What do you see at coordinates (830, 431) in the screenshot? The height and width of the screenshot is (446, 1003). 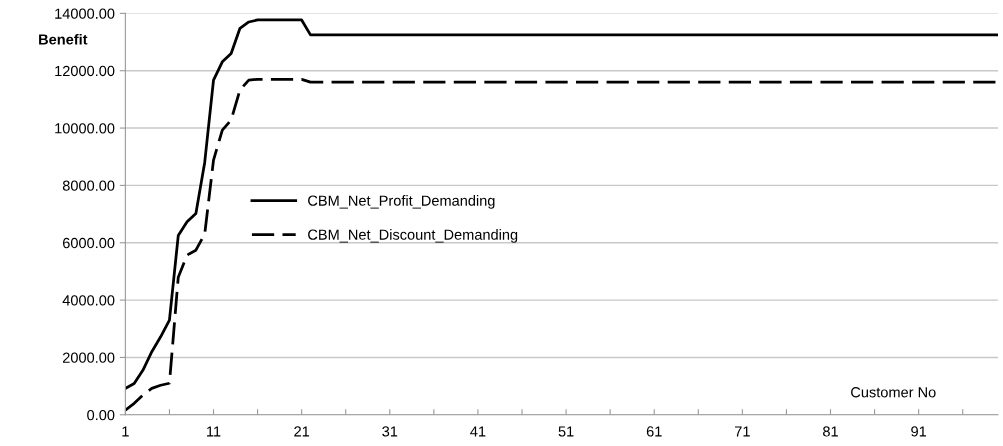 I see `x-tick-label: 81` at bounding box center [830, 431].